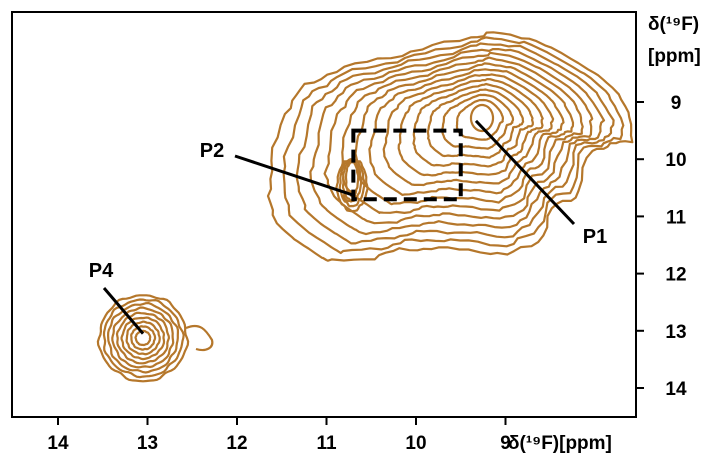 The image size is (717, 456). I want to click on y-axis-ticks: 9 10 11 12 13 14, so click(661, 246).